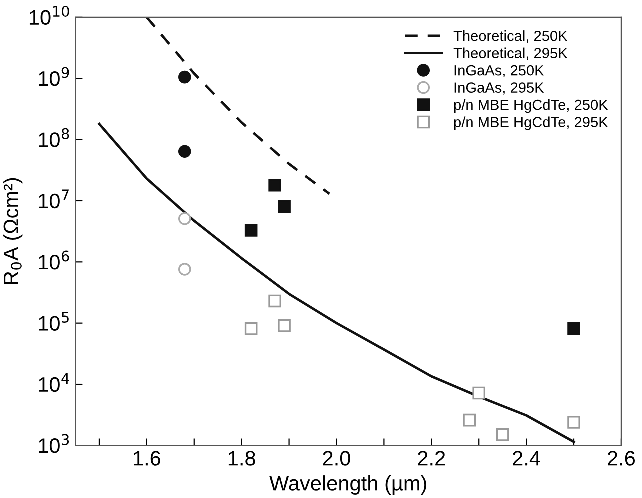  I want to click on x-tick-label: 2.2, so click(432, 458).